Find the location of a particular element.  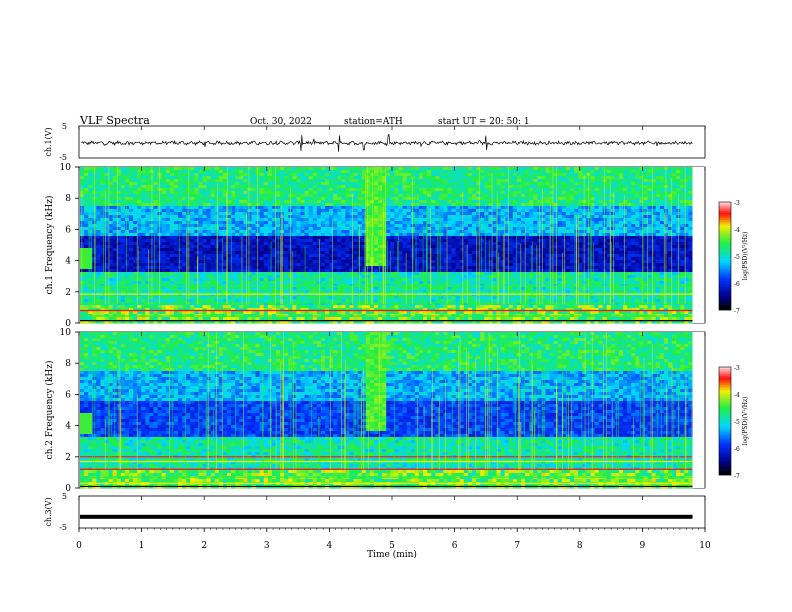

ch1-freq-ticks: 0 2 4 6 8 10 is located at coordinates (69, 246).